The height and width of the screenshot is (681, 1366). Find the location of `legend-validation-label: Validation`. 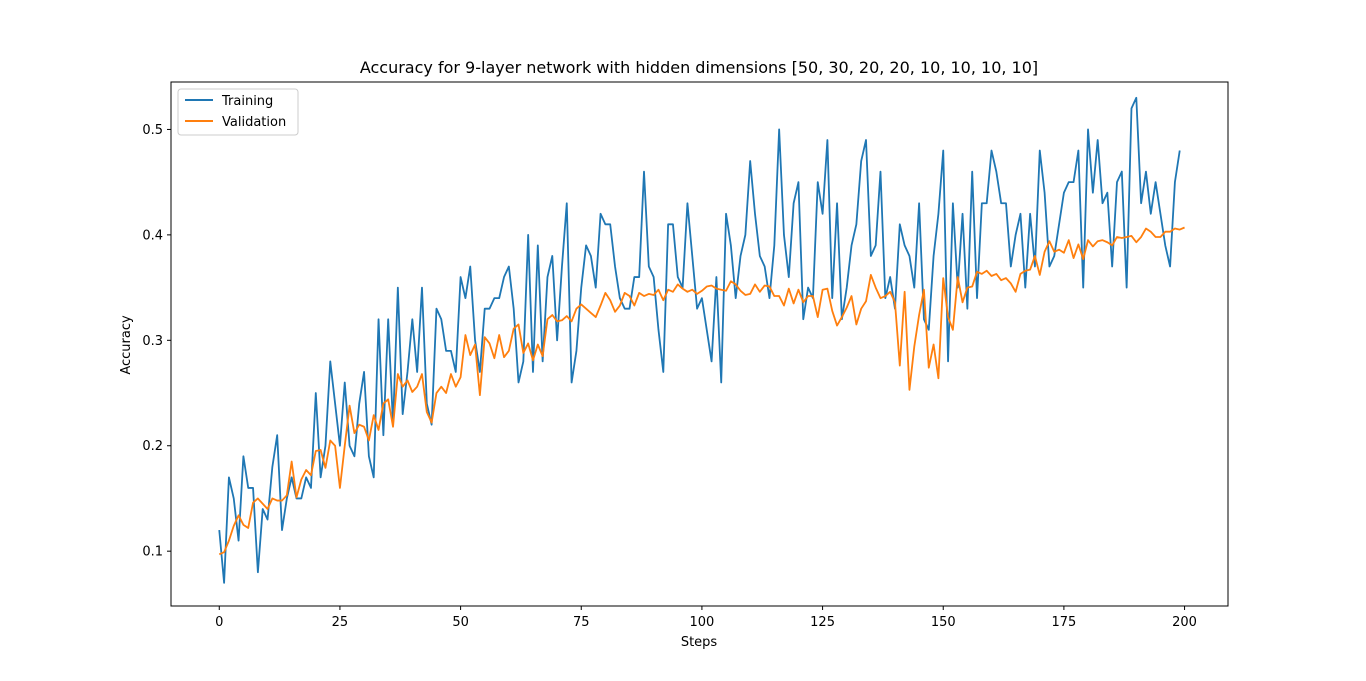

legend-validation-label: Validation is located at coordinates (254, 122).